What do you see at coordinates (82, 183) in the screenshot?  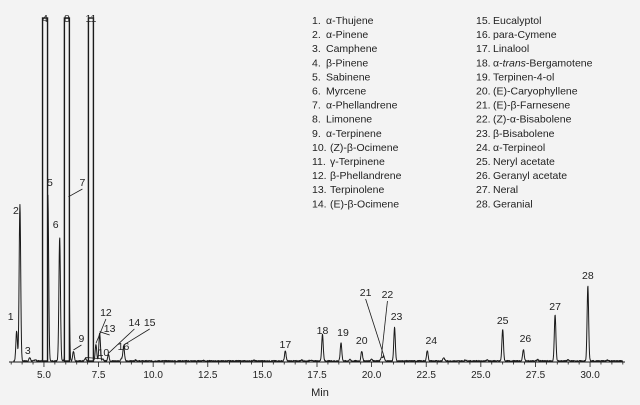 I see `peak-label-7: 7` at bounding box center [82, 183].